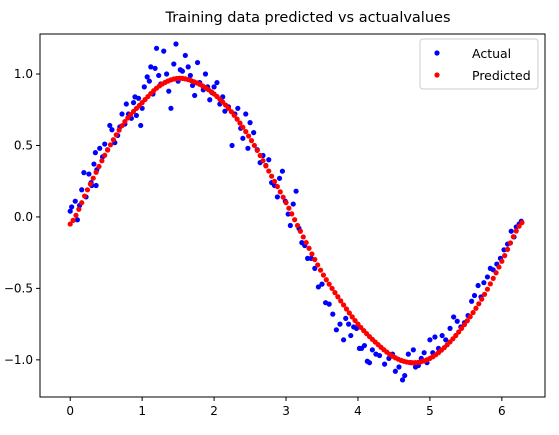 The height and width of the screenshot is (435, 559). What do you see at coordinates (502, 411) in the screenshot?
I see `x-tick-label: 6` at bounding box center [502, 411].